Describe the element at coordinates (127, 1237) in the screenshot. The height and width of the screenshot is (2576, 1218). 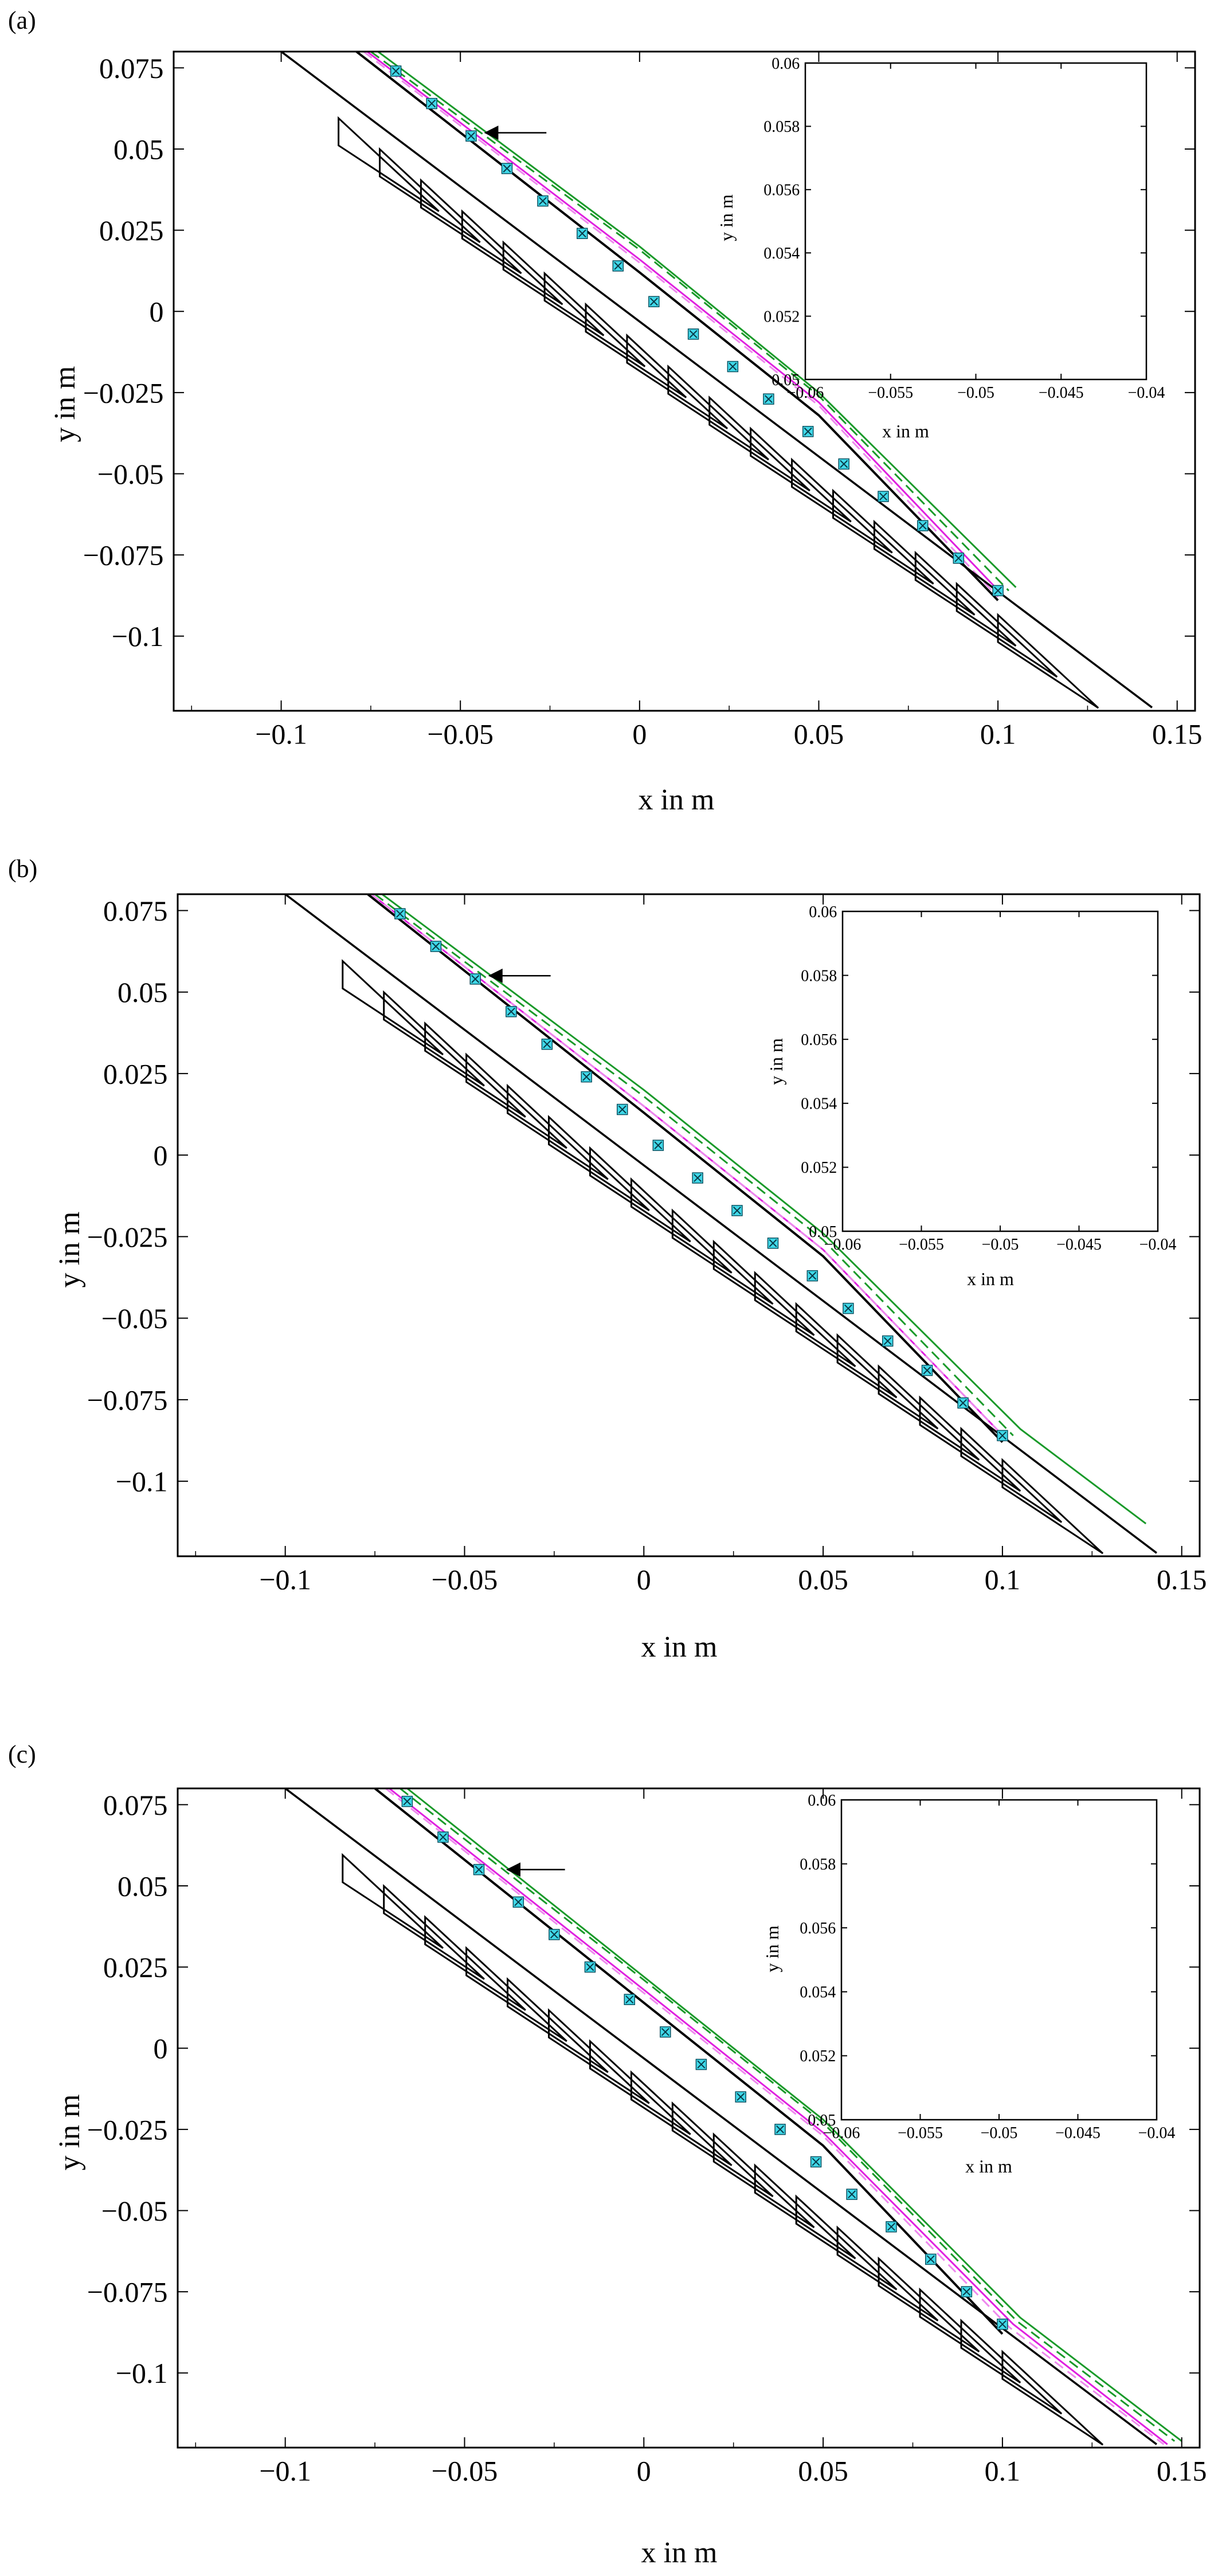
I see `y-tick-label: −0.025` at that location.